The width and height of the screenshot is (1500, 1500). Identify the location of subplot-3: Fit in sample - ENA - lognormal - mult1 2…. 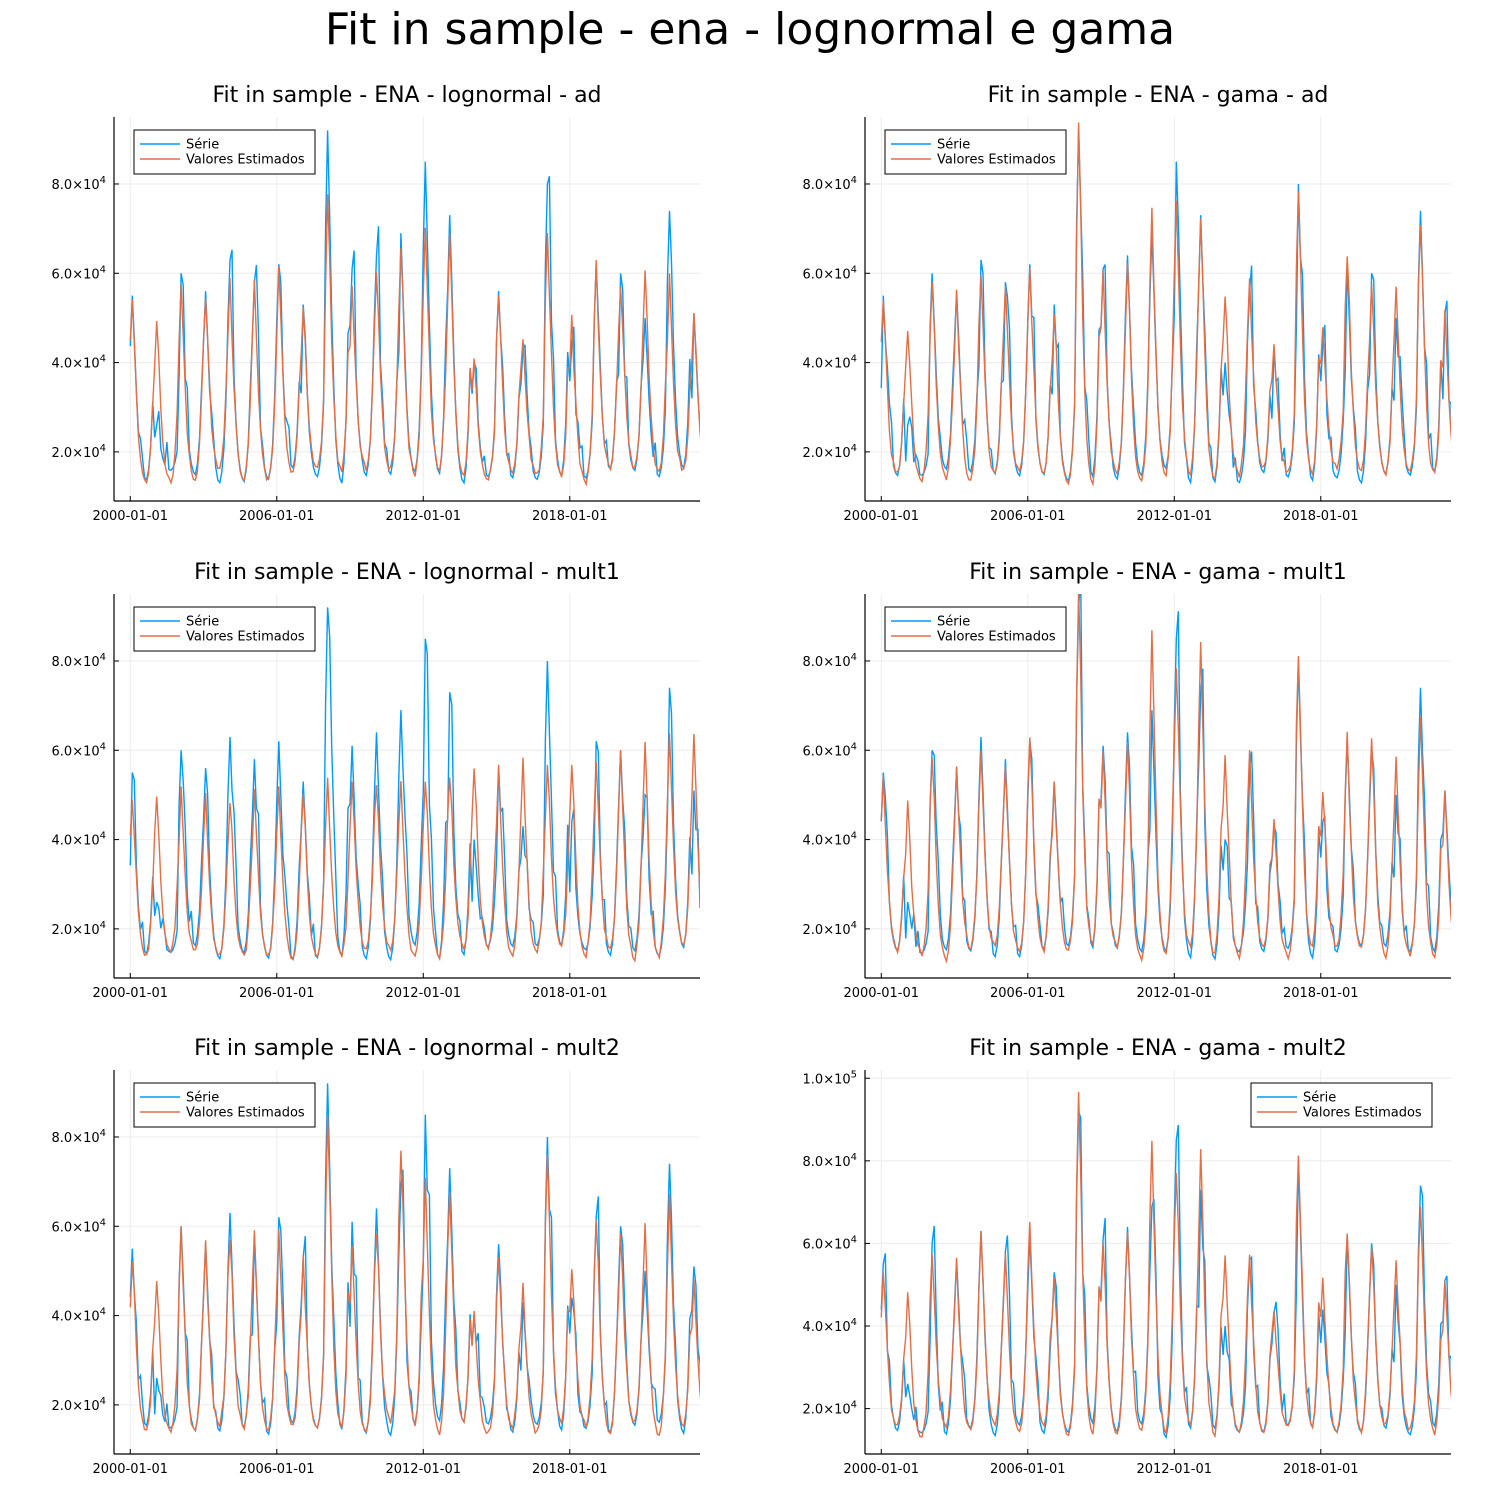
(376, 780).